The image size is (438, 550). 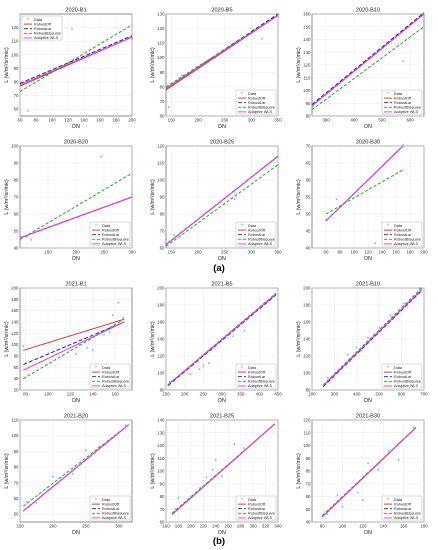 I want to click on panel-1-xtick-label: 300, so click(x=252, y=120).